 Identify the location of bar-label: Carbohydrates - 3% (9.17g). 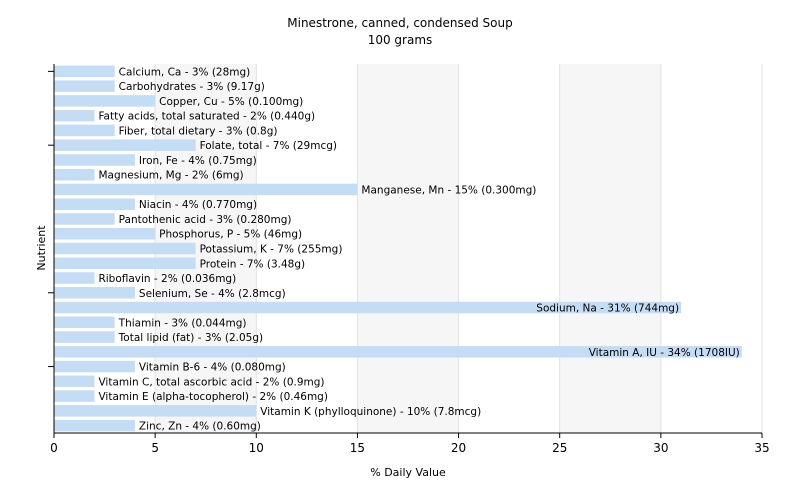
(192, 87).